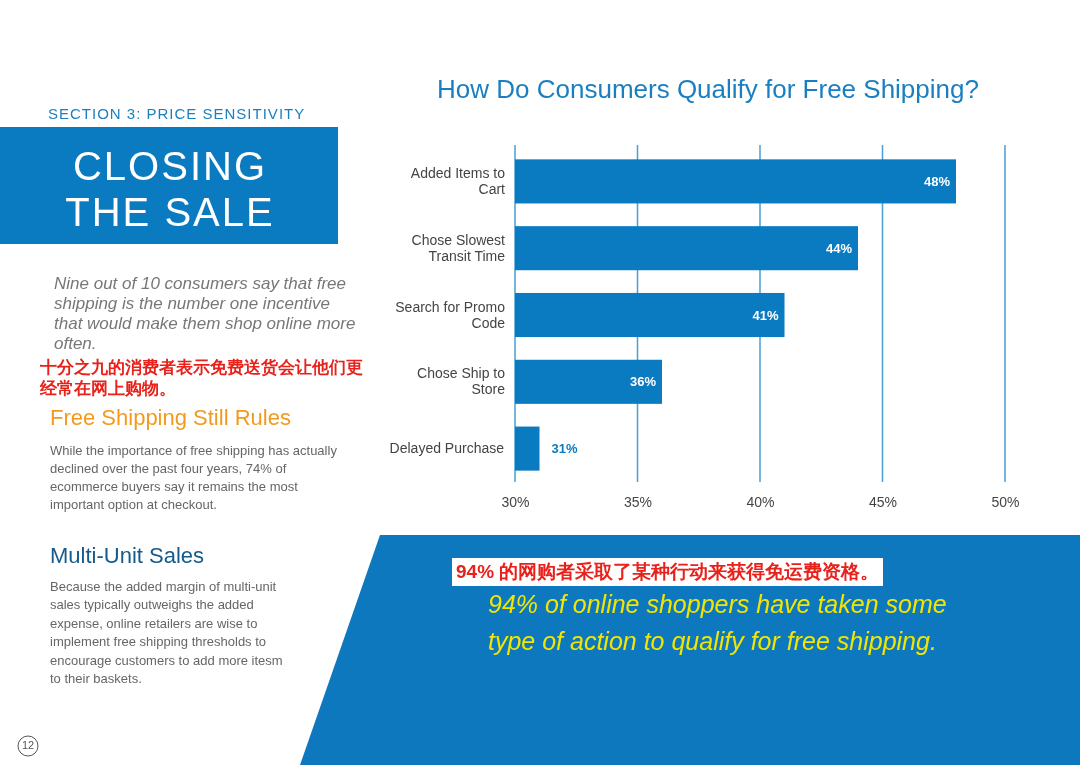 Image resolution: width=1080 pixels, height=765 pixels. I want to click on text: SECTION 3: PRICE SENSITIVITY, so click(177, 113).